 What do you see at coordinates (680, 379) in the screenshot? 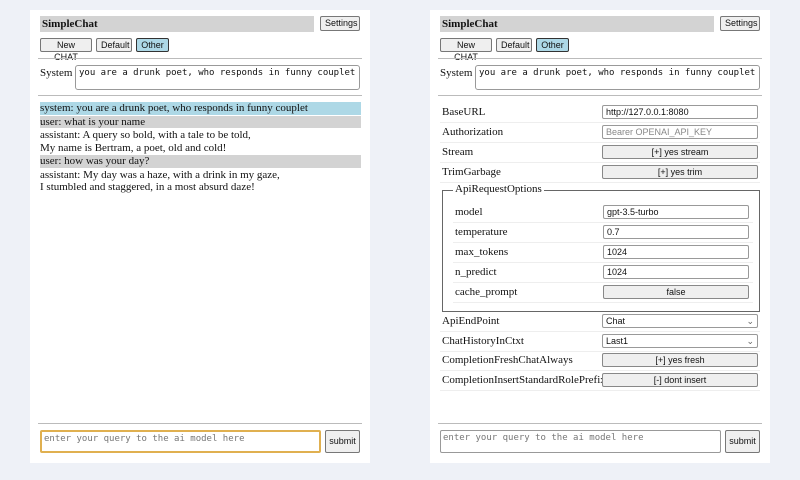
I see `completioninsertstandardroleprefix-toggle-button: [-] dont insert` at bounding box center [680, 379].